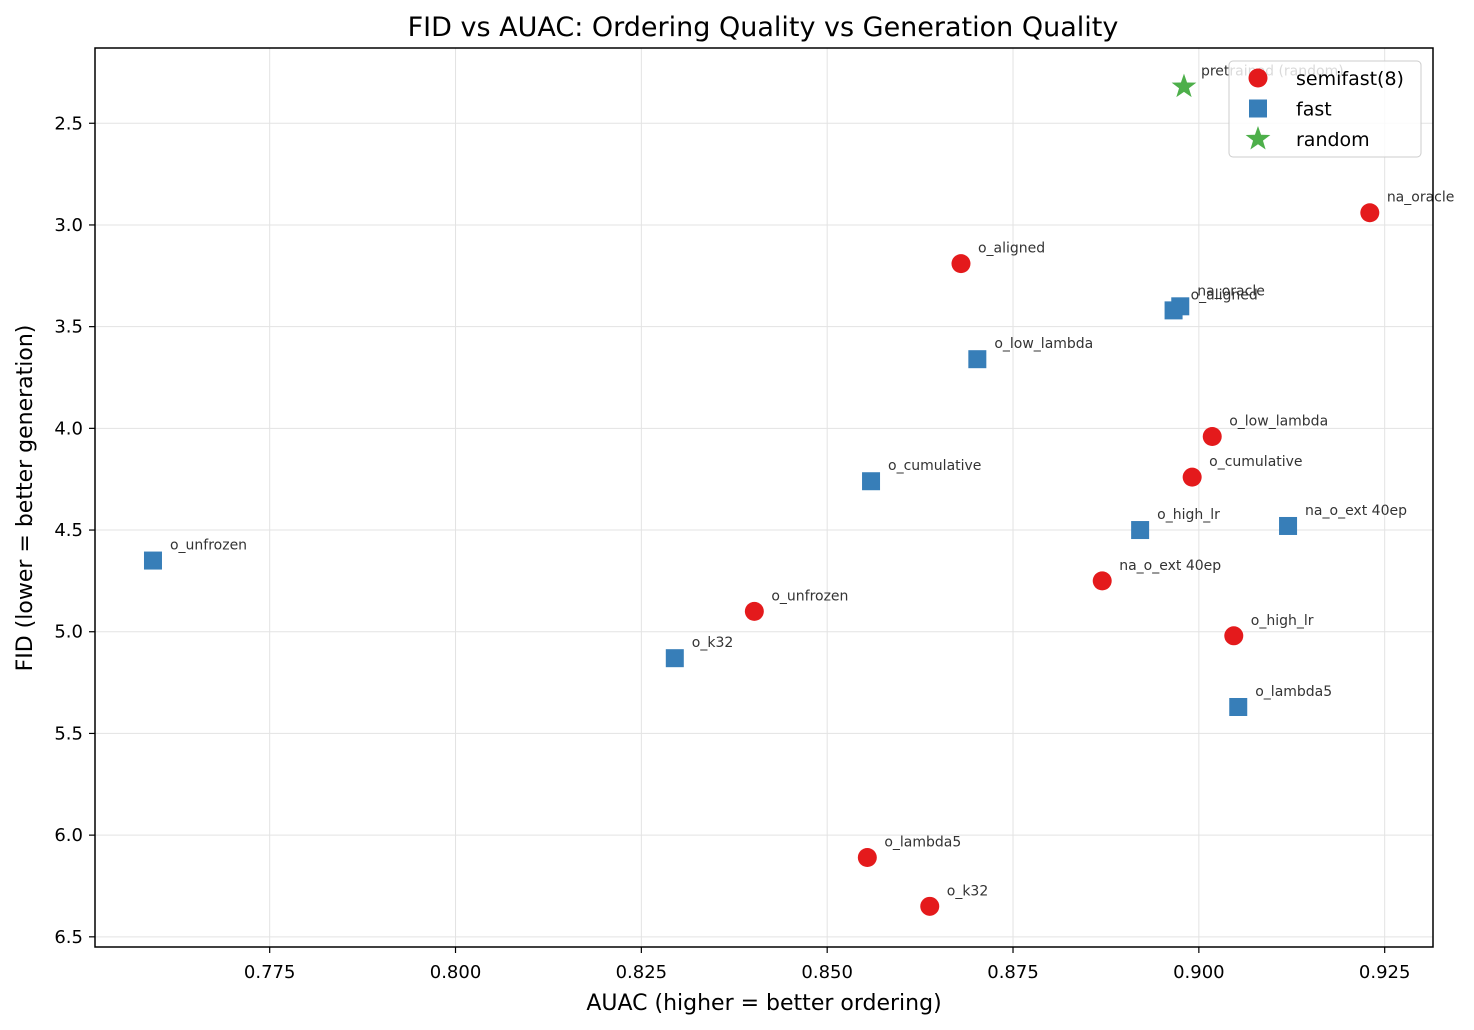 The image size is (1474, 1030). I want to click on y-tick-label: 6.5, so click(68, 937).